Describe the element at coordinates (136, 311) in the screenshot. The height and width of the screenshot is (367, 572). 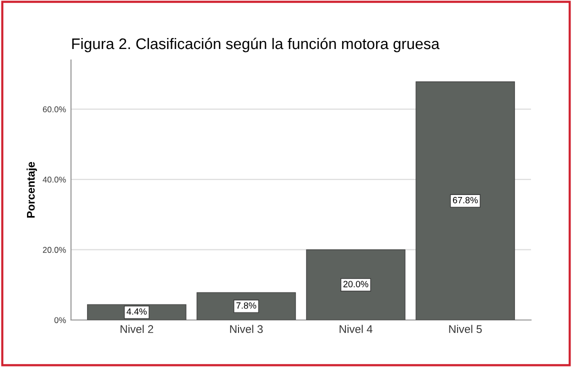
I see `data-label: 4.4%` at that location.